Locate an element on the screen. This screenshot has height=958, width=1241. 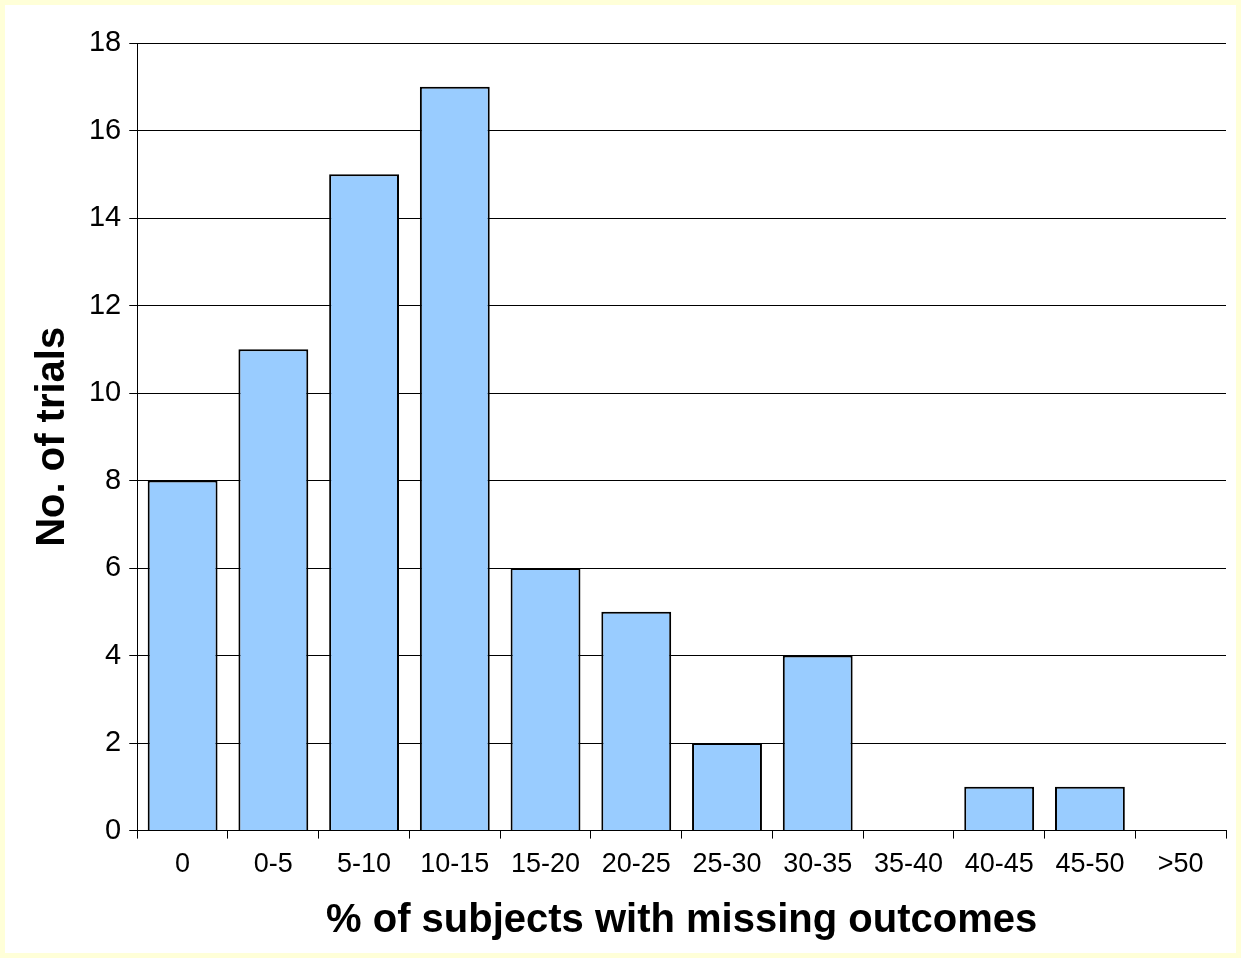
x-tick-label: >50 is located at coordinates (1180, 863).